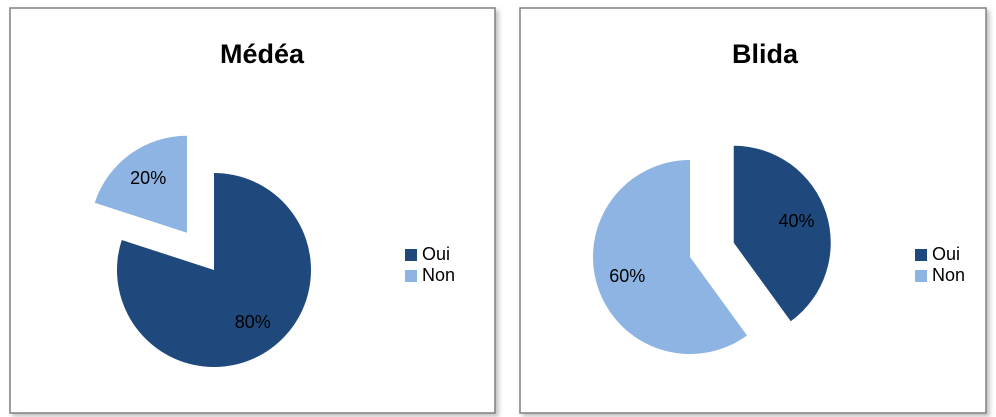 The height and width of the screenshot is (417, 996). I want to click on data-label: 40%, so click(796, 221).